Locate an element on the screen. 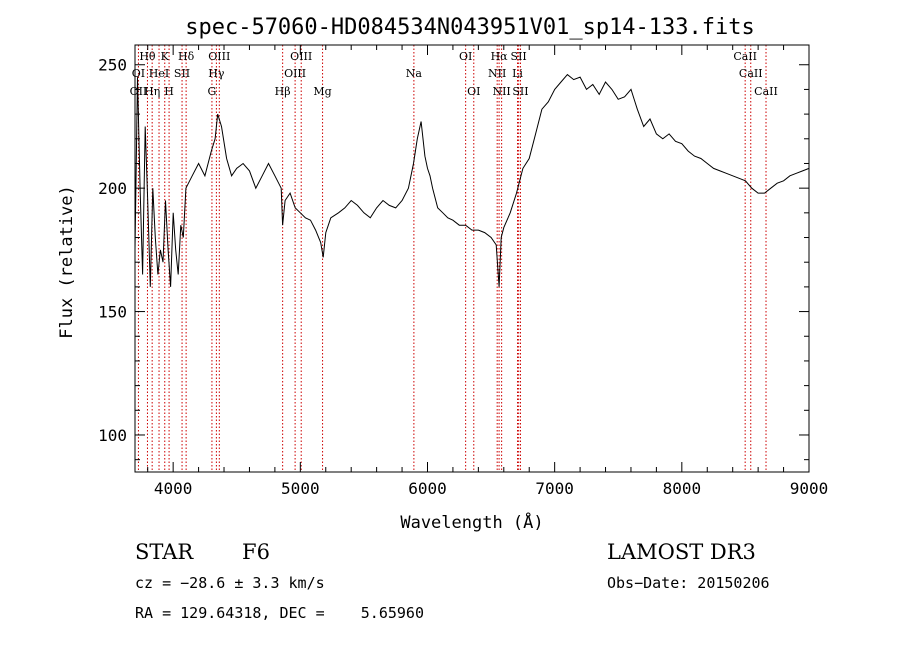 The image size is (900, 649). object-class: STAR is located at coordinates (164, 552).